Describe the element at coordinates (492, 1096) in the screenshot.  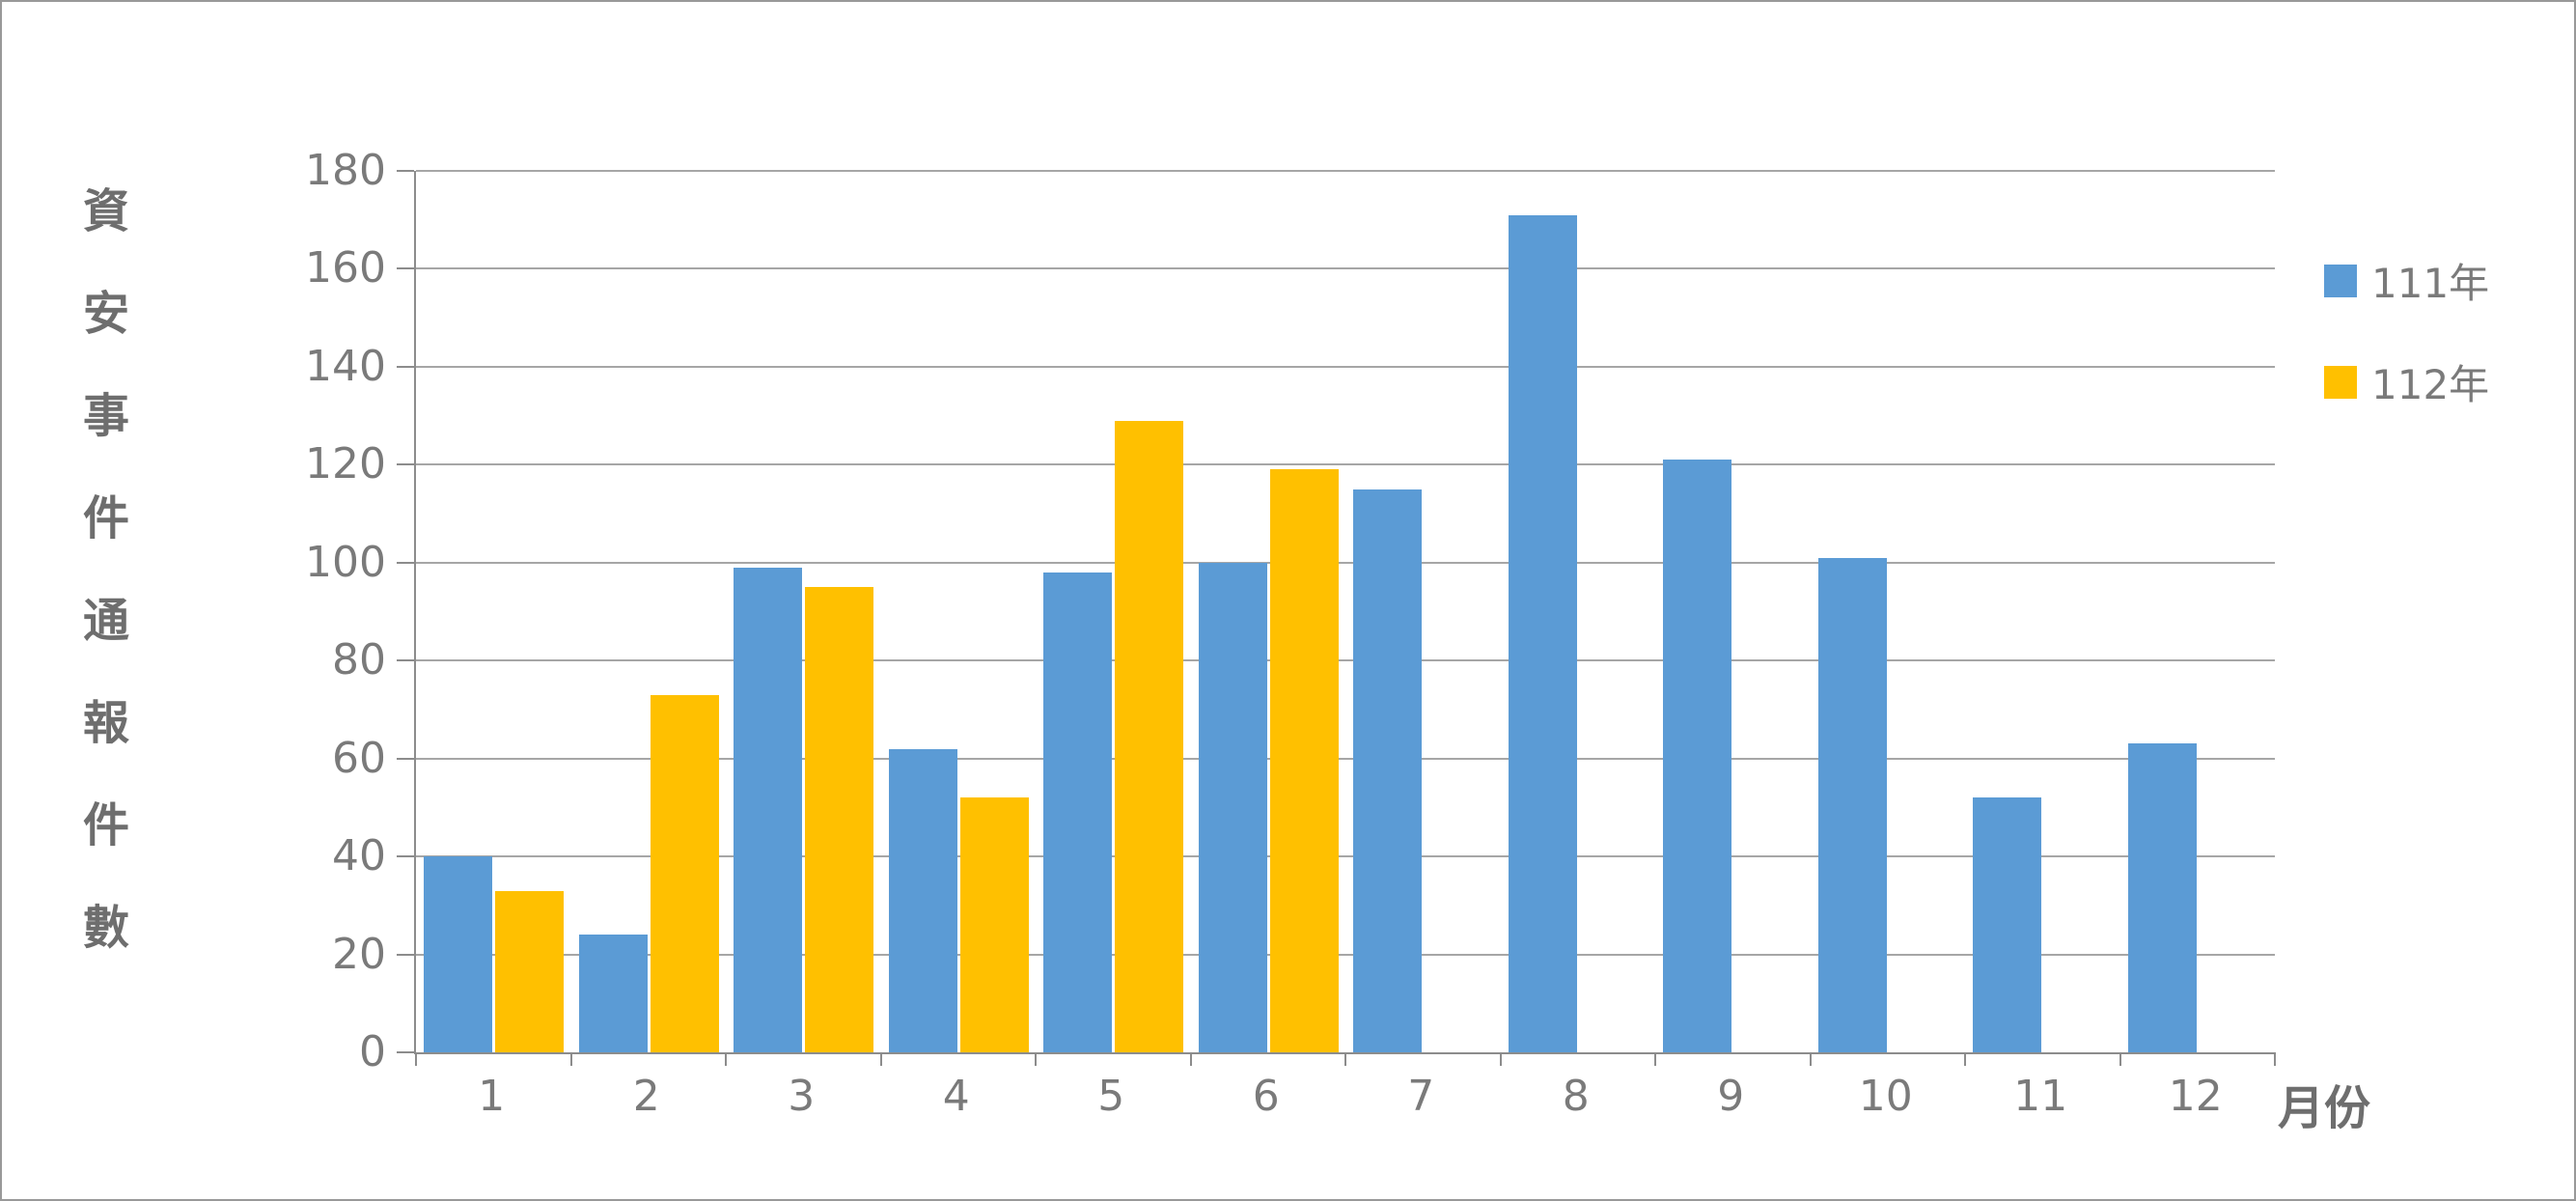
I see `x-tick-label-1: 1` at that location.